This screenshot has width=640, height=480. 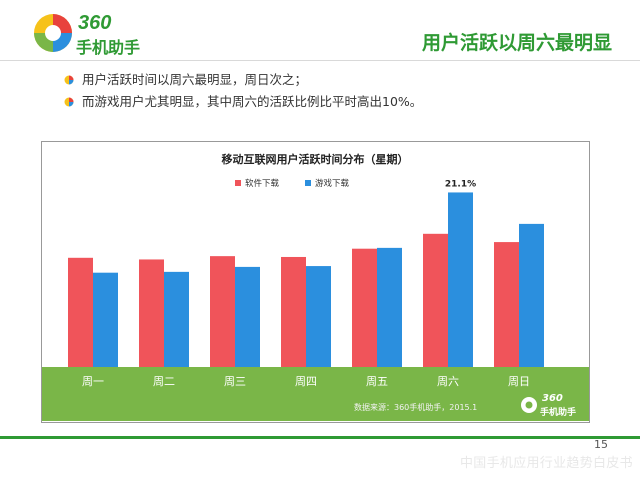 I want to click on bullet-text: 用户活跃时间以周六最明显，周日次之；, so click(x=195, y=79).